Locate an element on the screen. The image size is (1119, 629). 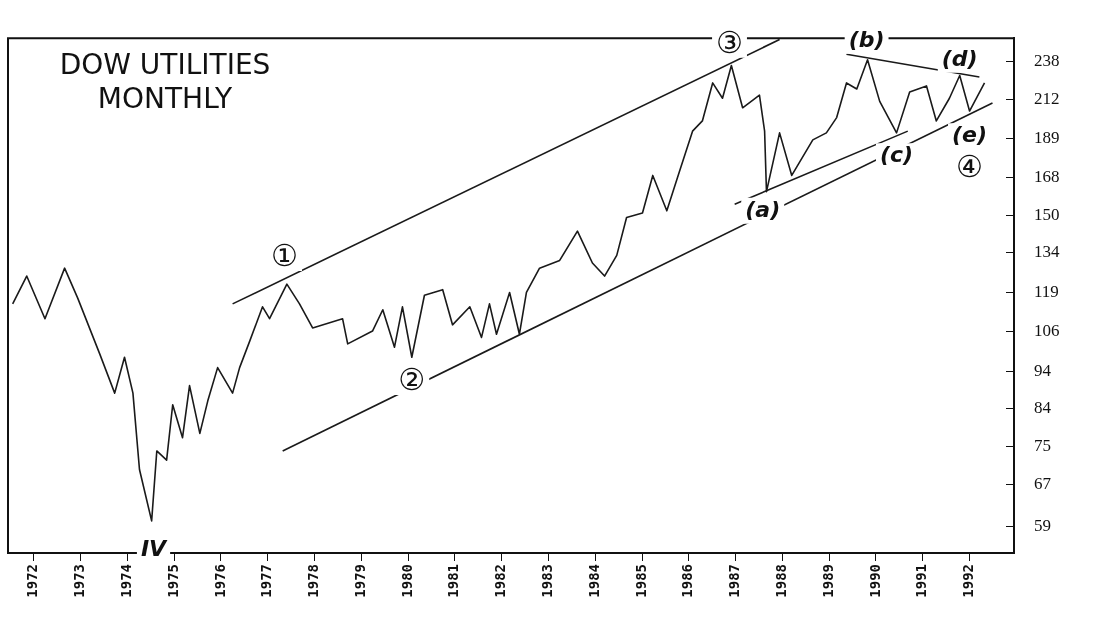
annotation: (d) is located at coordinates (959, 58).